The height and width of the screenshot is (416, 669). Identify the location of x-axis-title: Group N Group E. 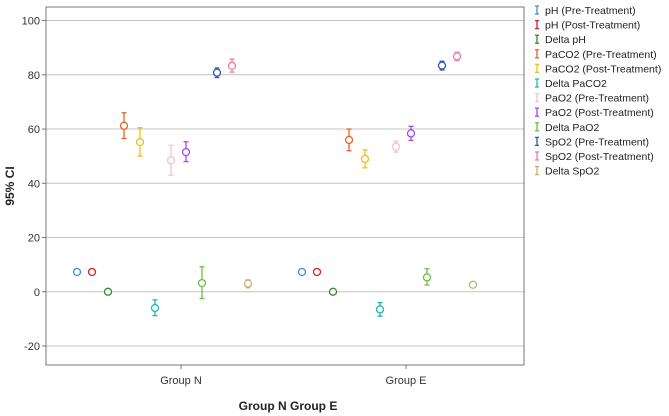
(288, 406).